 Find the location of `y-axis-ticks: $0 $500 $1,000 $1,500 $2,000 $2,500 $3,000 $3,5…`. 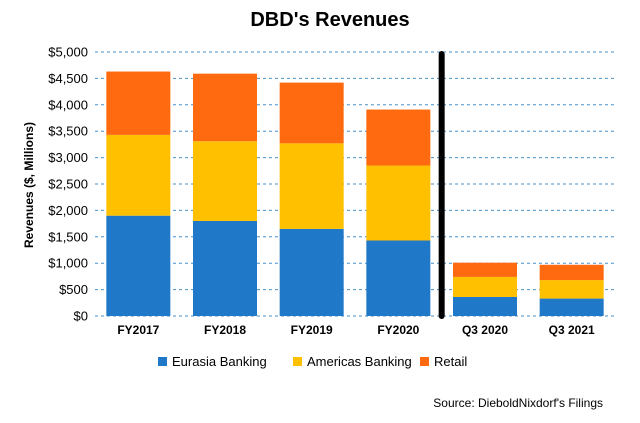

y-axis-ticks: $0 $500 $1,000 $1,500 $2,000 $2,500 $3,000 $3,5… is located at coordinates (68, 184).